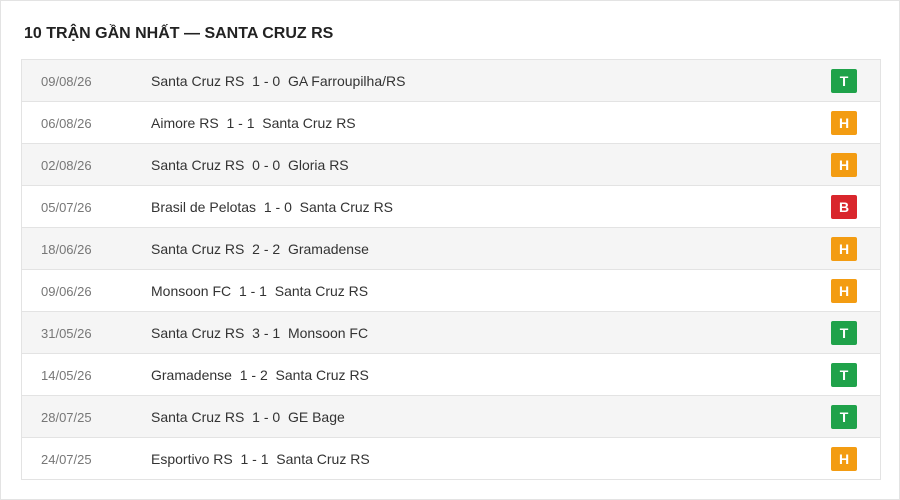 The height and width of the screenshot is (500, 900). Describe the element at coordinates (66, 417) in the screenshot. I see `match-date: 28/07/25` at that location.